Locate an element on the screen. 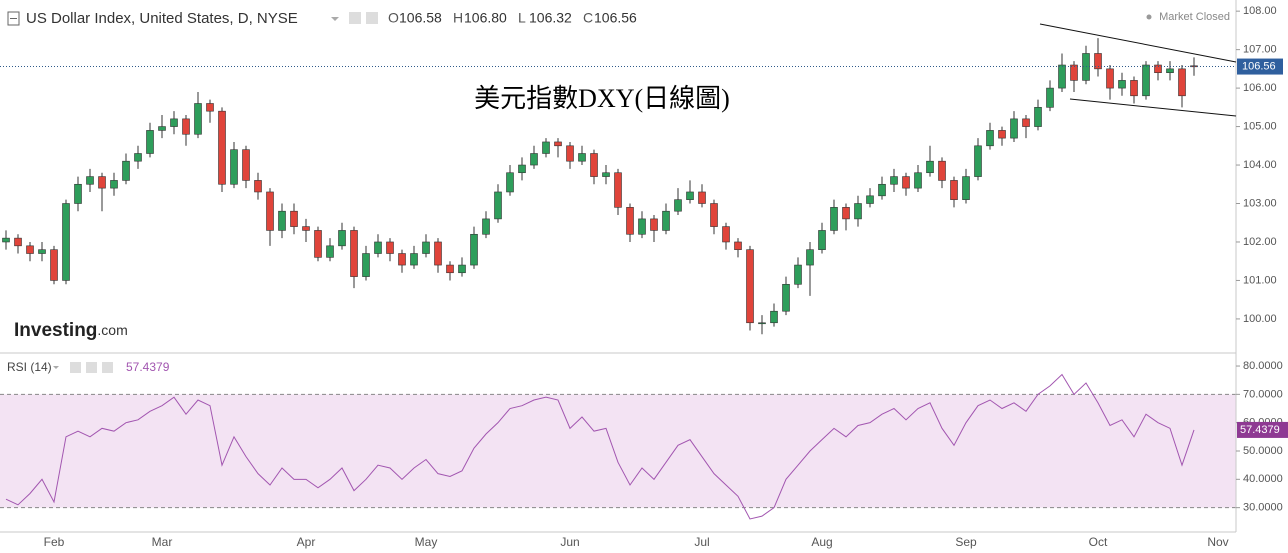 The height and width of the screenshot is (553, 1288). annotation: 美元指數DXY(日線圖) is located at coordinates (602, 98).